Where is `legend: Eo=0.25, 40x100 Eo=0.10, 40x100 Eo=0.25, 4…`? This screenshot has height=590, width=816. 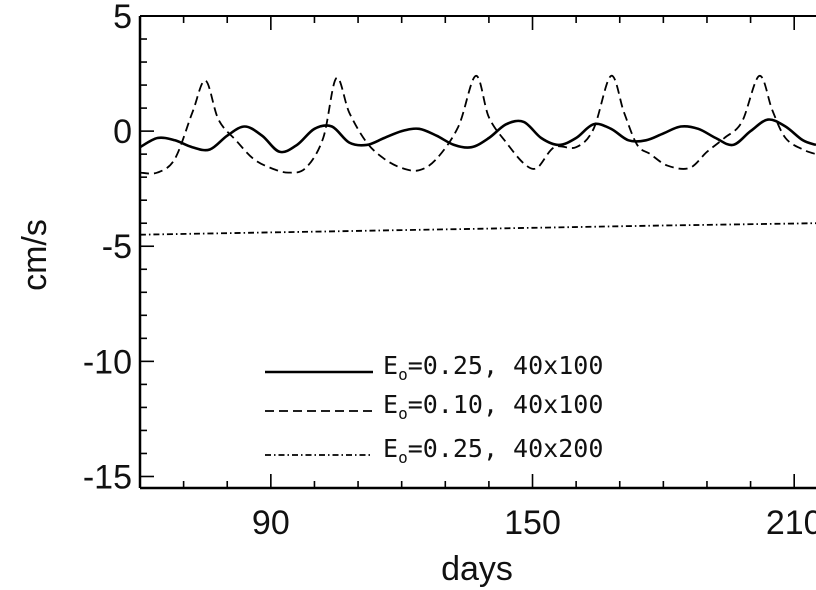 legend: Eo=0.25, 40x100 Eo=0.10, 40x100 Eo=0.25, 4… is located at coordinates (434, 409).